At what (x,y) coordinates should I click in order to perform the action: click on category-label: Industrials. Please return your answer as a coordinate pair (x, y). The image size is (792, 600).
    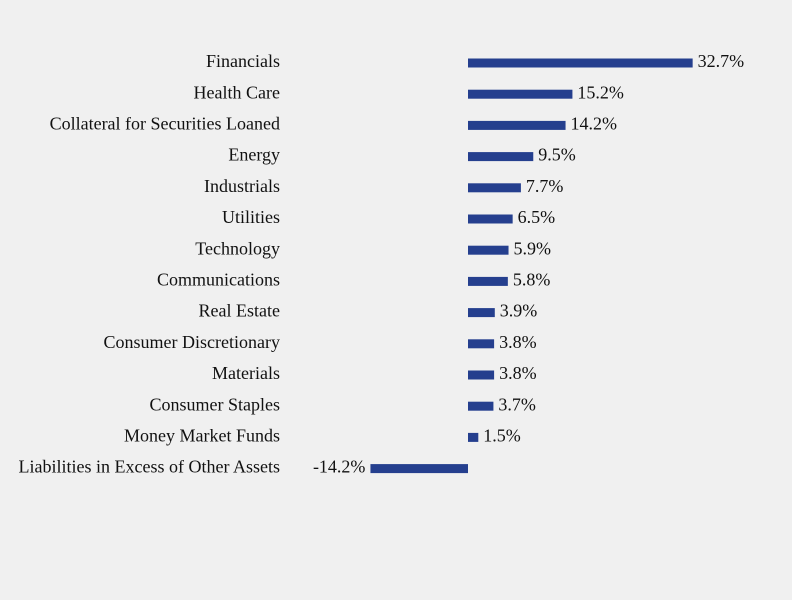
    Looking at the image, I should click on (242, 186).